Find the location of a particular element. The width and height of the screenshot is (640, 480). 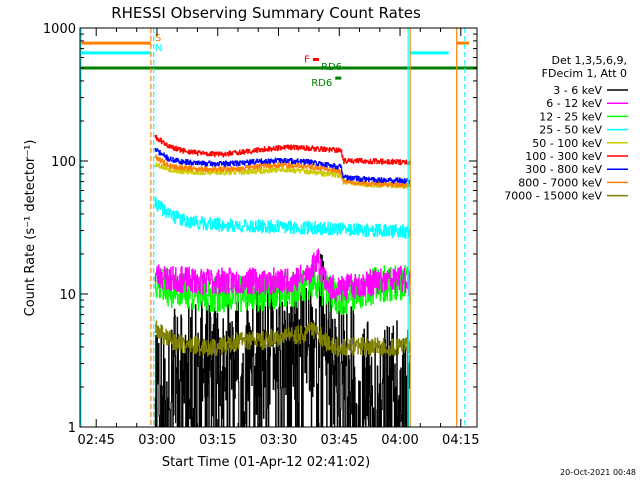

legend-entry-label: 3 - 6 keV is located at coordinates (577, 90).